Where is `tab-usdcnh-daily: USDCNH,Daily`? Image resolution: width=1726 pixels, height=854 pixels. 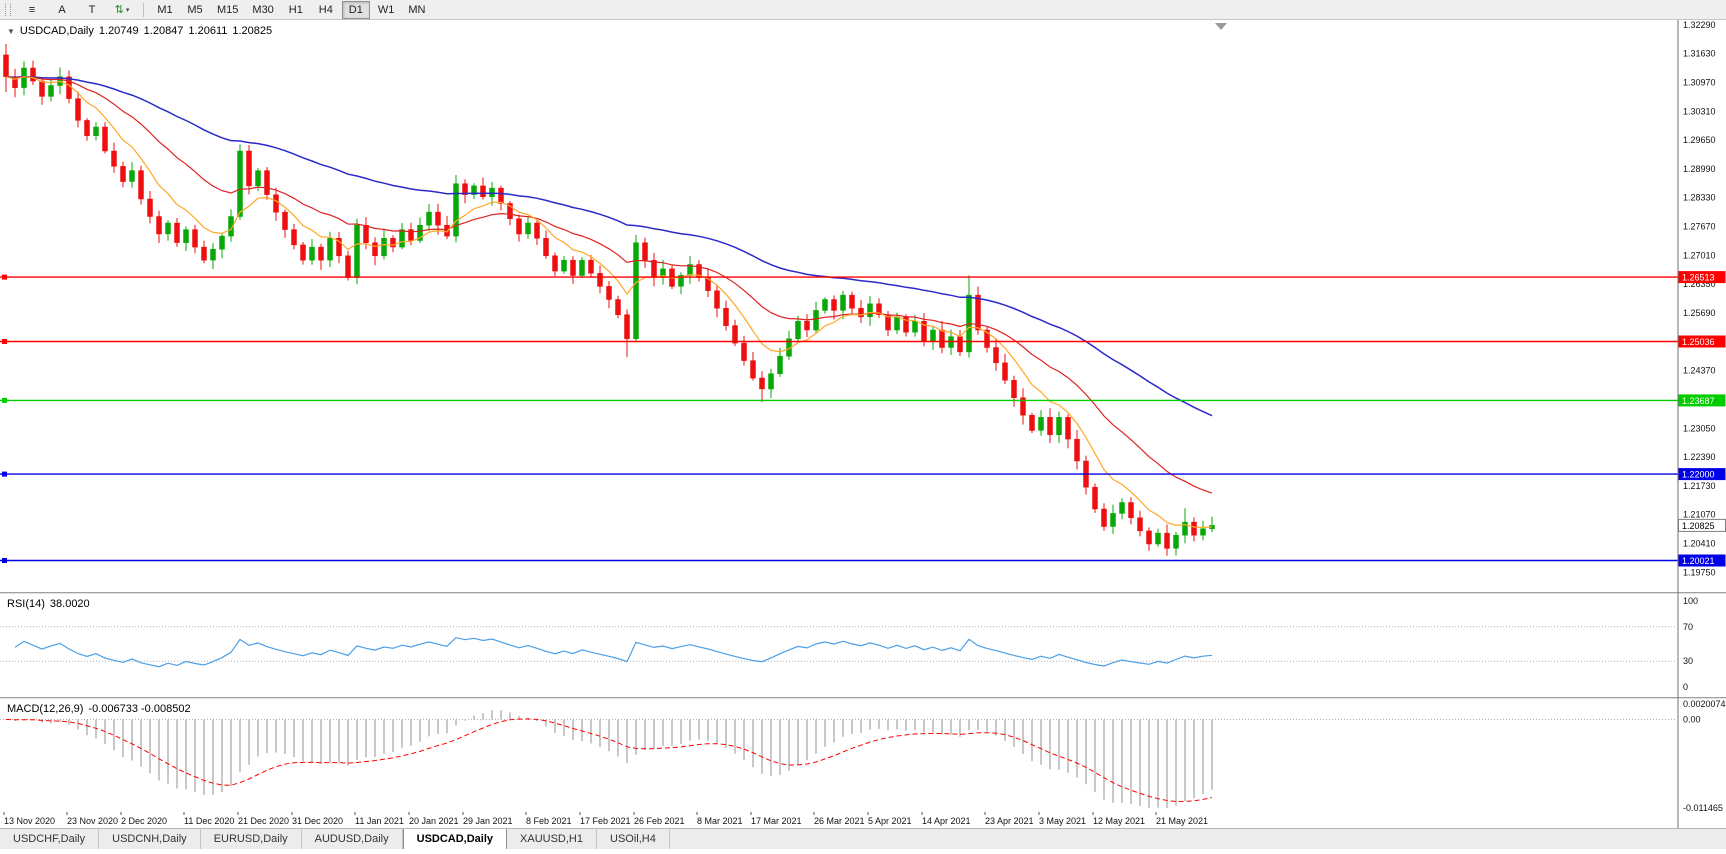
tab-usdcnh-daily: USDCNH,Daily is located at coordinates (150, 839).